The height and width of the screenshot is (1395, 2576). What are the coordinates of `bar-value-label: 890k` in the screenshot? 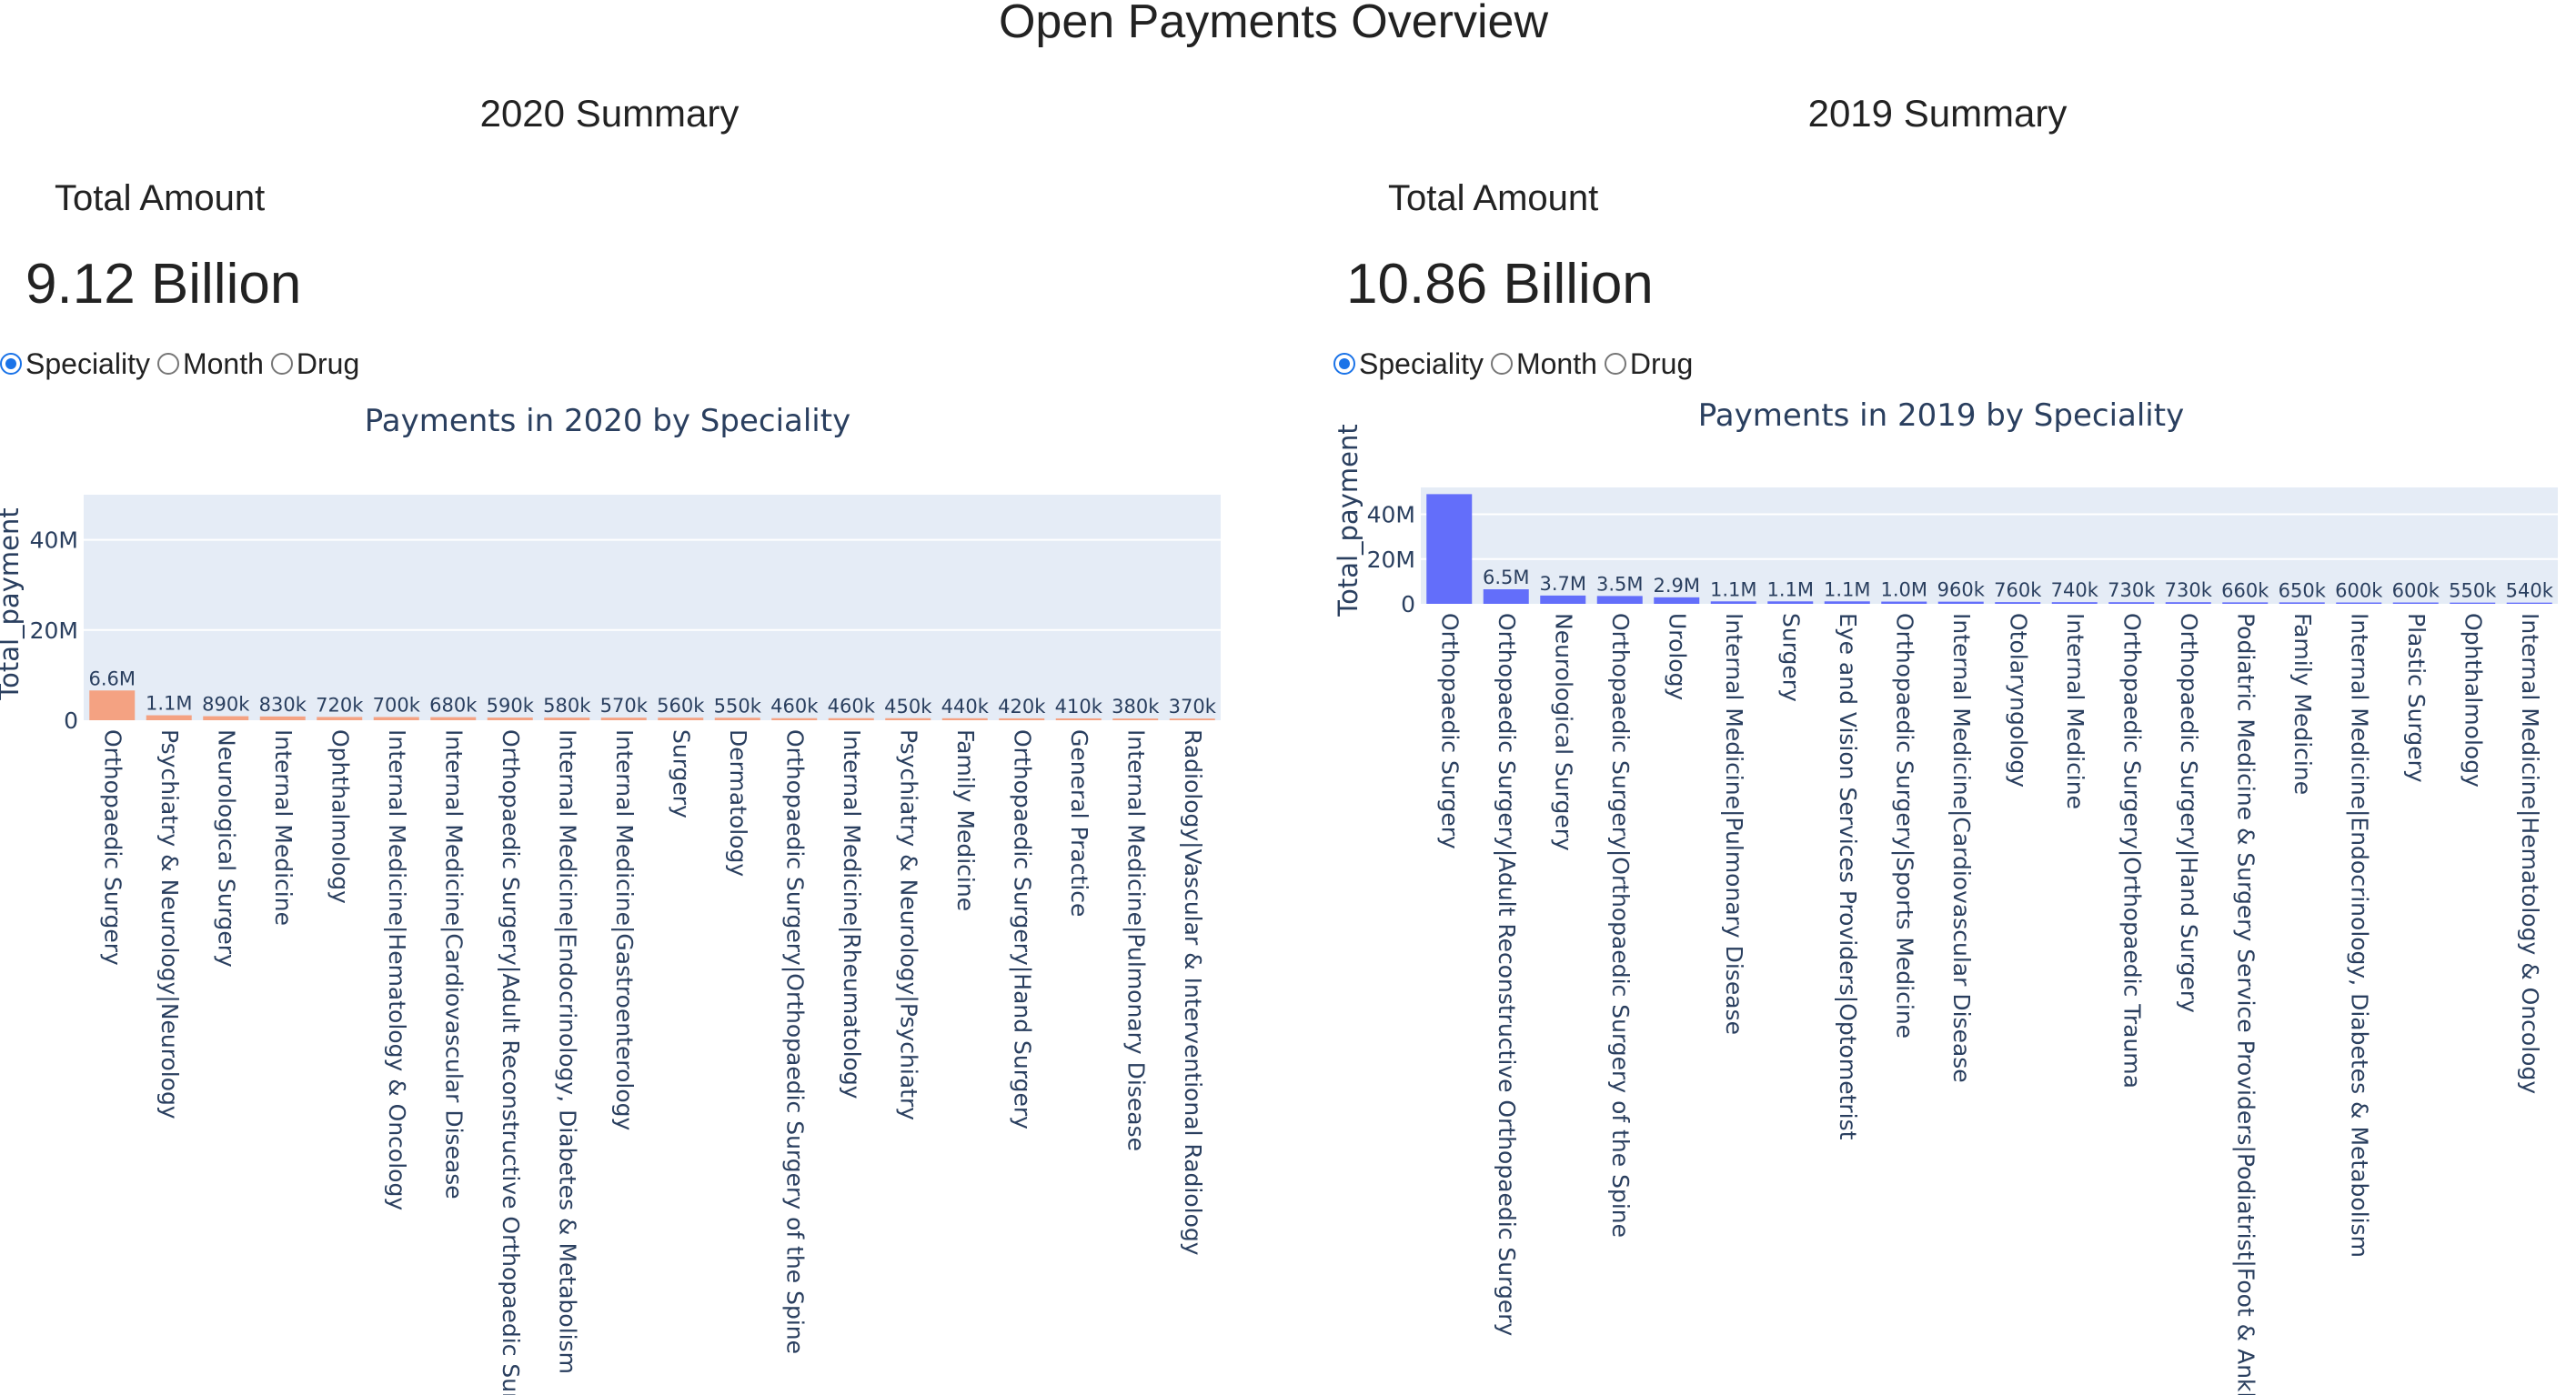 It's located at (226, 705).